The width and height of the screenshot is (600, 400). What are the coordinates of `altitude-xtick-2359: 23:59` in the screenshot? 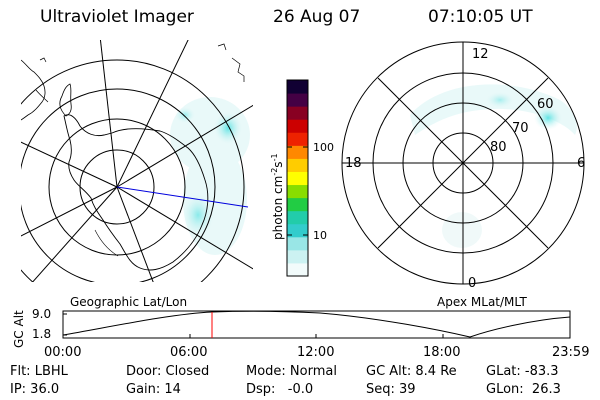 It's located at (571, 352).